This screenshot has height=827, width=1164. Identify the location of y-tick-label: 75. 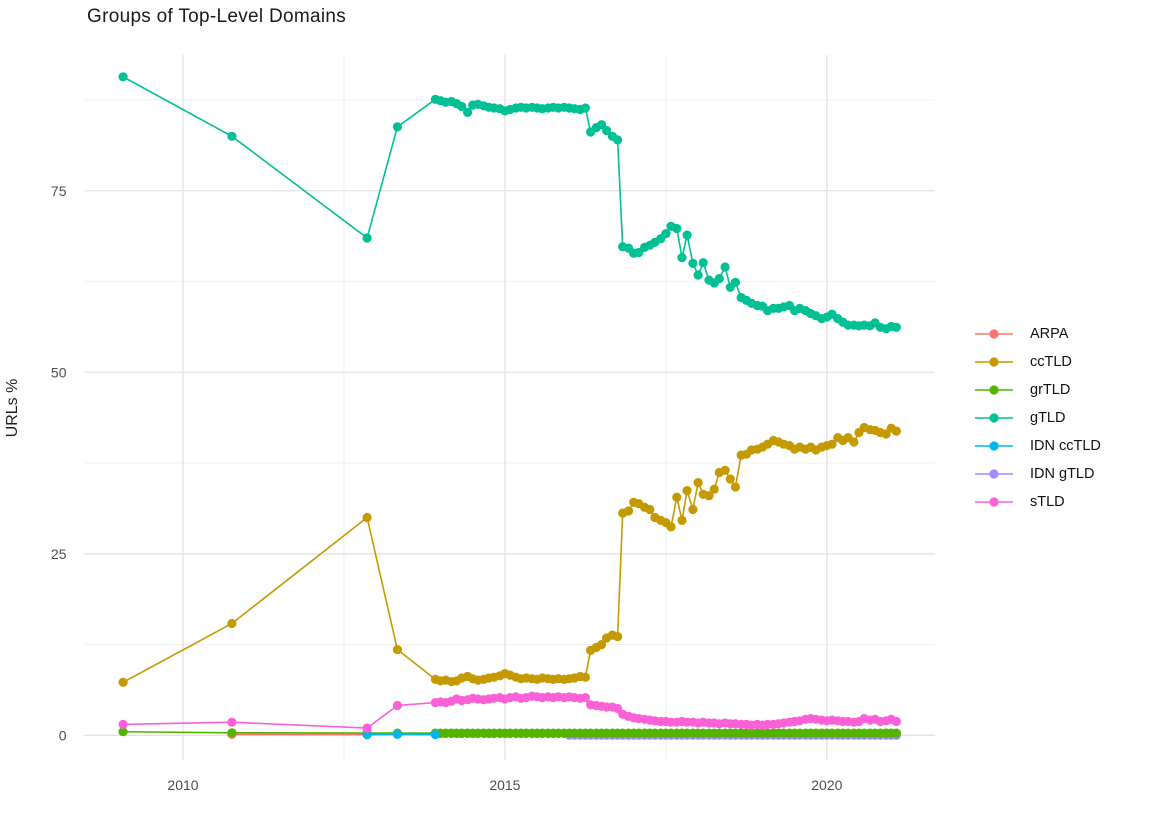
(59, 191).